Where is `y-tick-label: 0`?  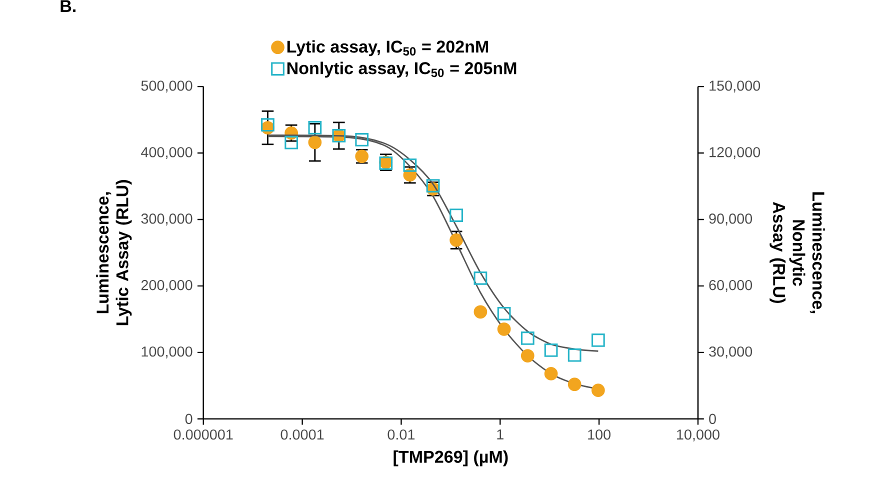 y-tick-label: 0 is located at coordinates (188, 419).